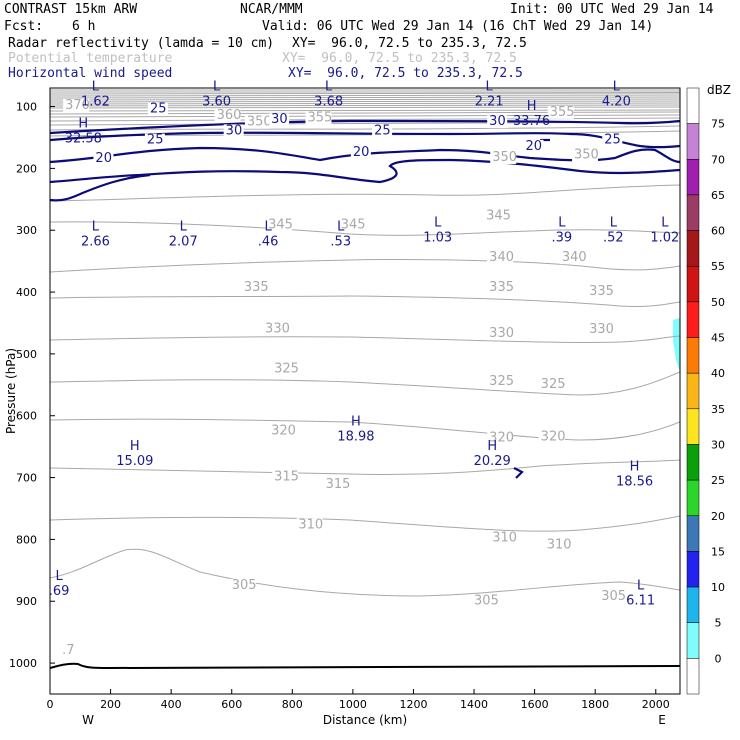 This screenshot has width=740, height=740. Describe the element at coordinates (68, 650) in the screenshot. I see `theta-label: .7` at that location.